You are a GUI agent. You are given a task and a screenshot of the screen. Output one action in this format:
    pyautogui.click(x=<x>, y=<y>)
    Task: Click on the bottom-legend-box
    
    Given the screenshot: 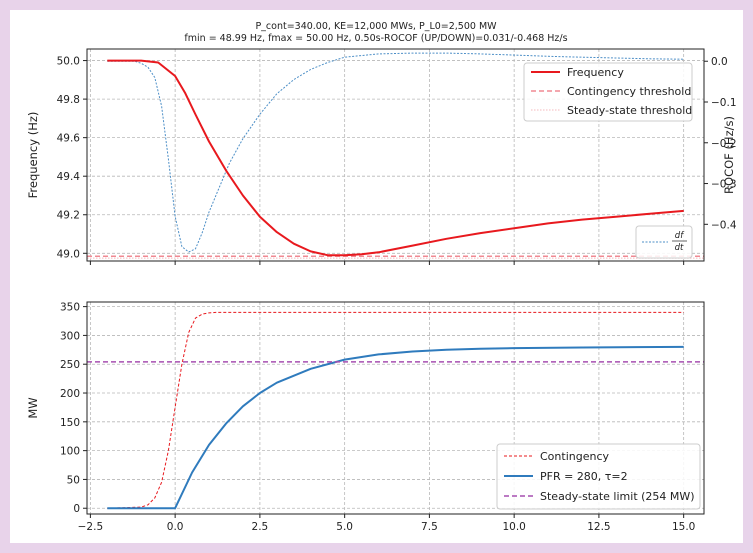 What is the action you would take?
    pyautogui.click(x=598, y=476)
    